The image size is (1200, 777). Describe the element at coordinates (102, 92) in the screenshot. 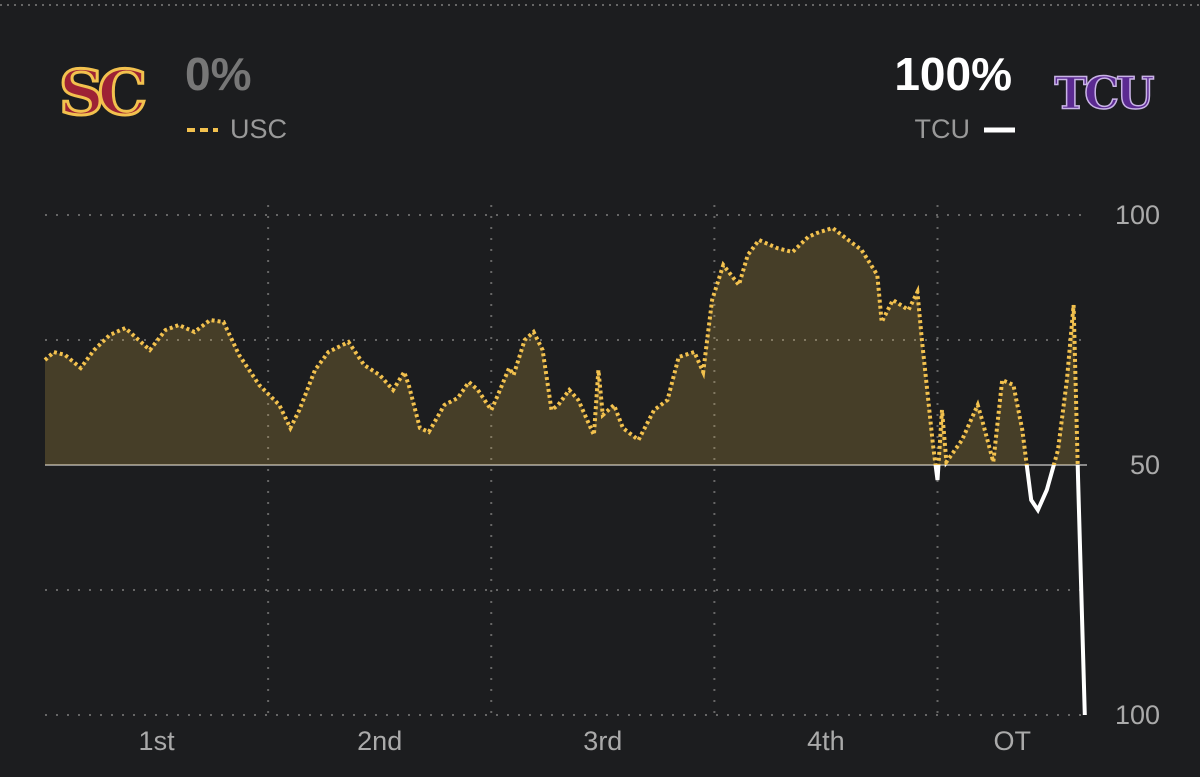

I see `team-logo: SC` at that location.